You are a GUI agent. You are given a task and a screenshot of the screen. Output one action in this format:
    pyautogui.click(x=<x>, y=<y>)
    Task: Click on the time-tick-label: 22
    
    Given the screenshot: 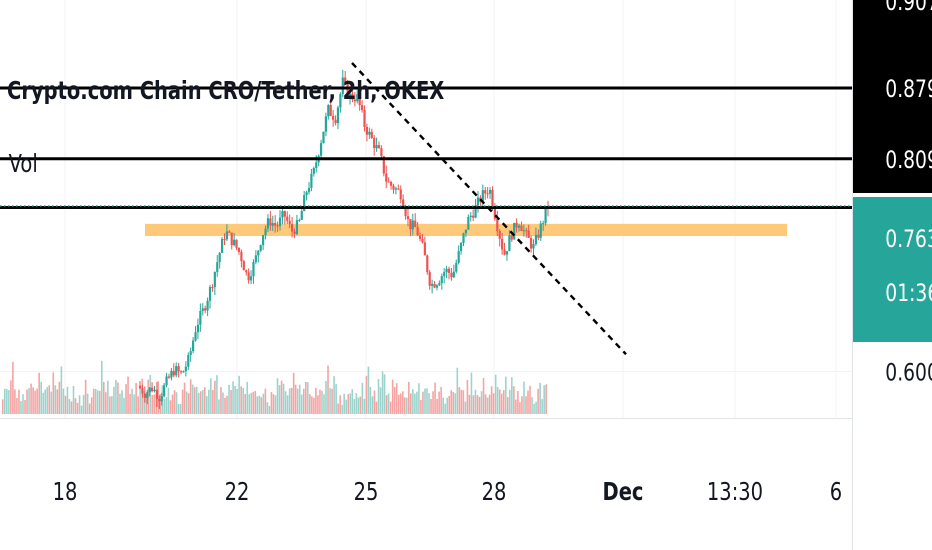 What is the action you would take?
    pyautogui.click(x=237, y=492)
    